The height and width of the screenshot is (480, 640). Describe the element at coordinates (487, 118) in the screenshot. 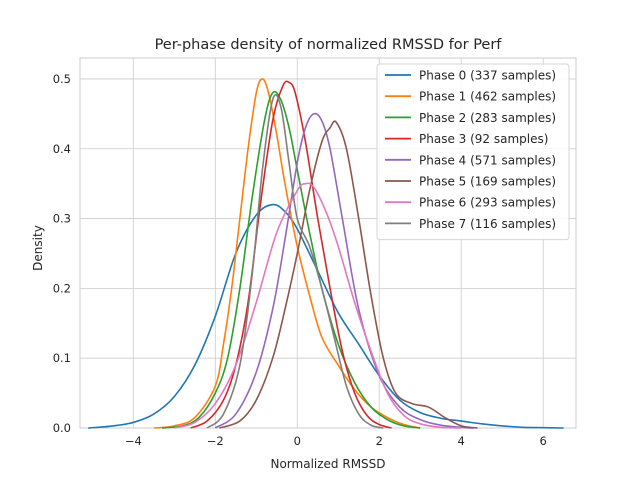

I see `legend-label-phase-2: Phase 2 (283 samples)` at that location.